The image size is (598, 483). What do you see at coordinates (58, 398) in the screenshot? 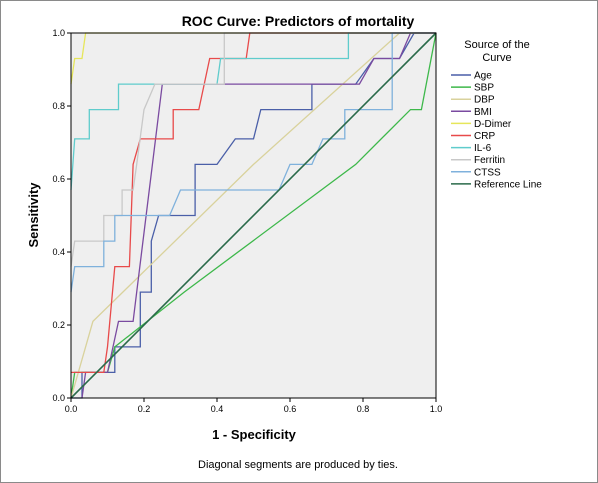
I see `y-tick-label: 0.0` at bounding box center [58, 398].